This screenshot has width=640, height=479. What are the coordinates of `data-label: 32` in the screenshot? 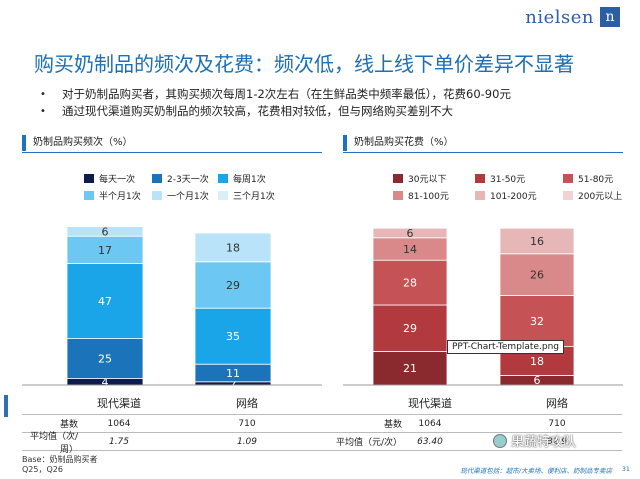 It's located at (537, 321).